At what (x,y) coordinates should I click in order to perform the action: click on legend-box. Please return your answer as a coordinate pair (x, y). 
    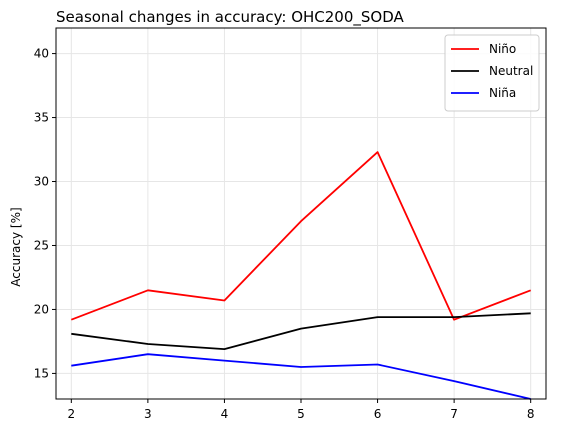
    Looking at the image, I should click on (492, 73).